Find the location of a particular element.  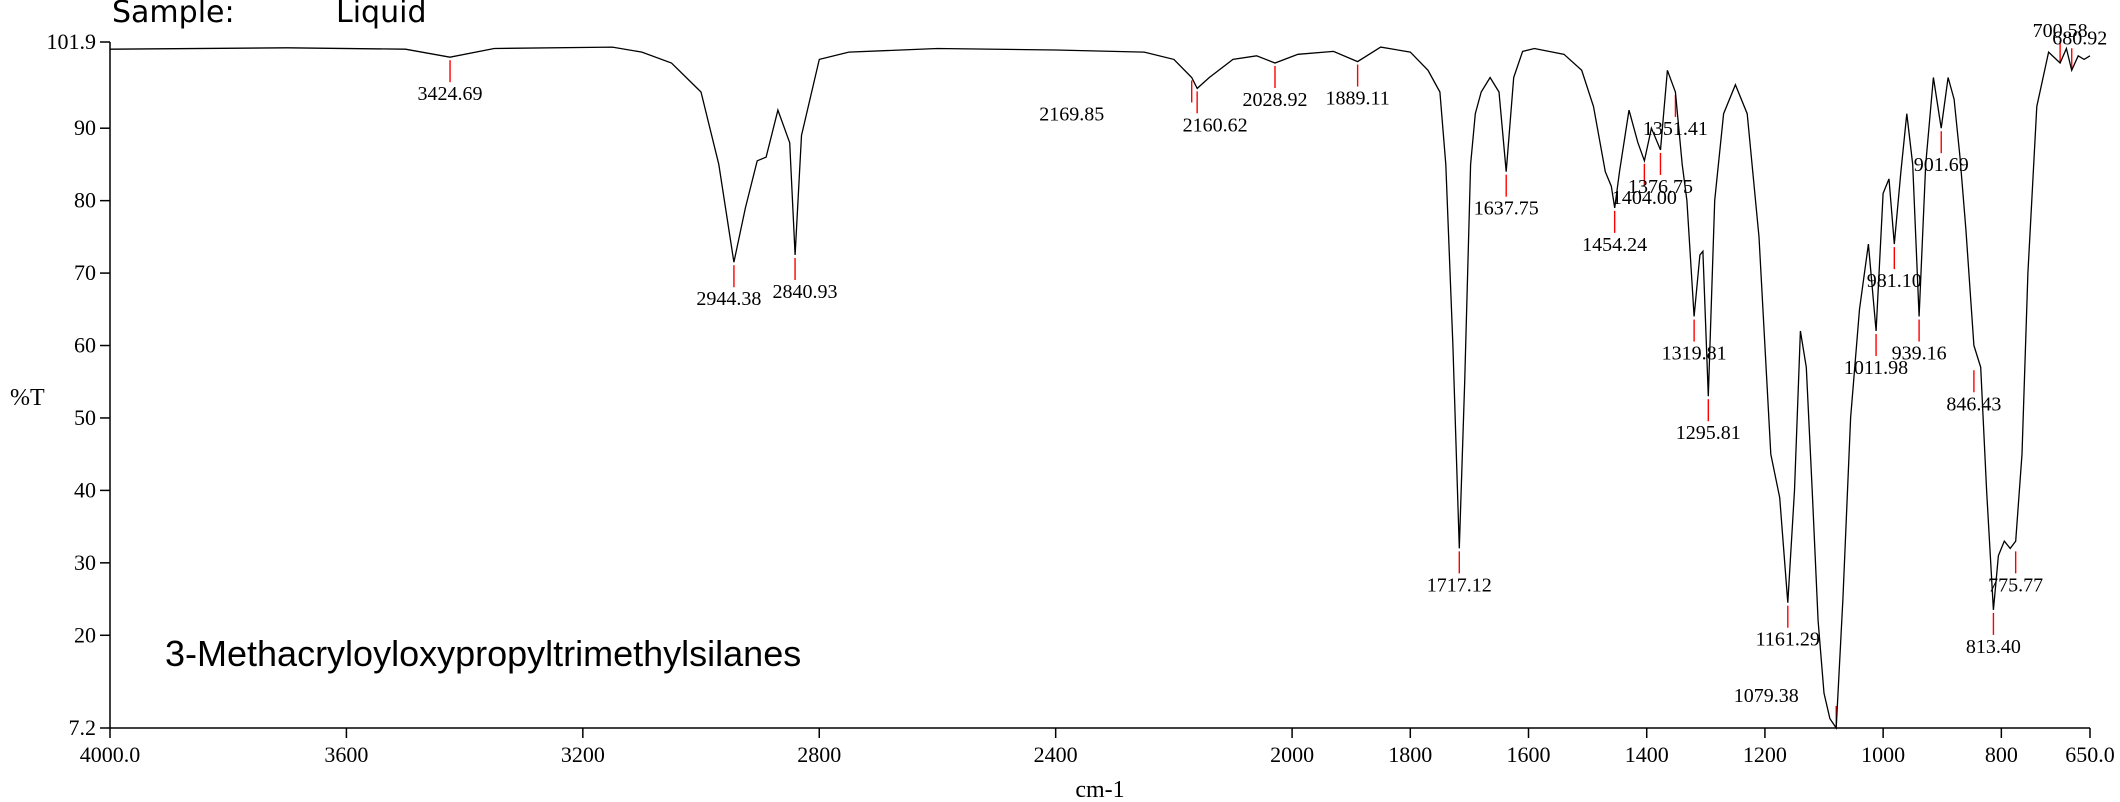

x-tick-label: 1200 is located at coordinates (1765, 754).